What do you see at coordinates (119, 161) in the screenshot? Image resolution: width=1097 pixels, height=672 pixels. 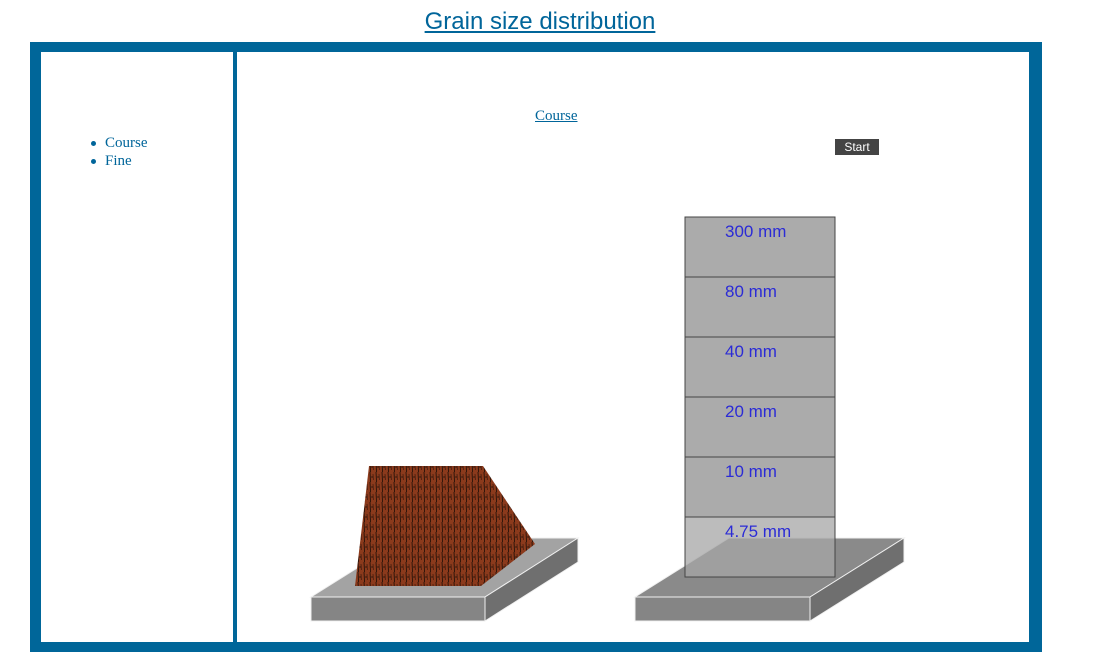 I see `sidebar-item-fine: Fine` at bounding box center [119, 161].